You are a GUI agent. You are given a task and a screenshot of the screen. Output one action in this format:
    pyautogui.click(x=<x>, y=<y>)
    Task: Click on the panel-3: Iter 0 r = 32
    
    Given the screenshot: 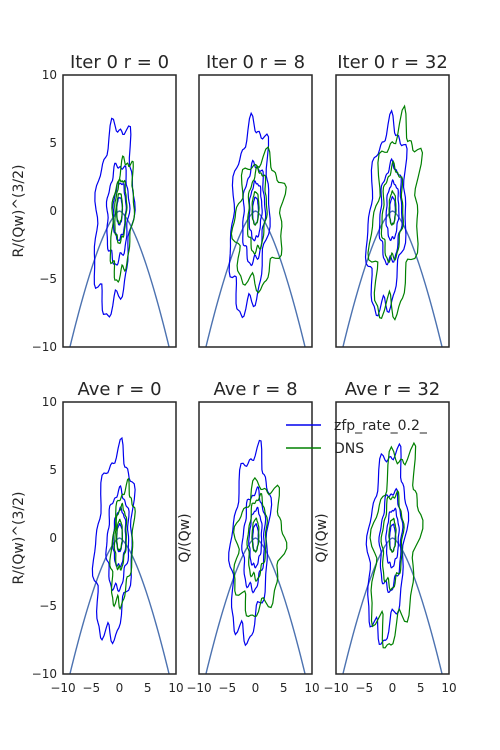 What is the action you would take?
    pyautogui.click(x=392, y=200)
    